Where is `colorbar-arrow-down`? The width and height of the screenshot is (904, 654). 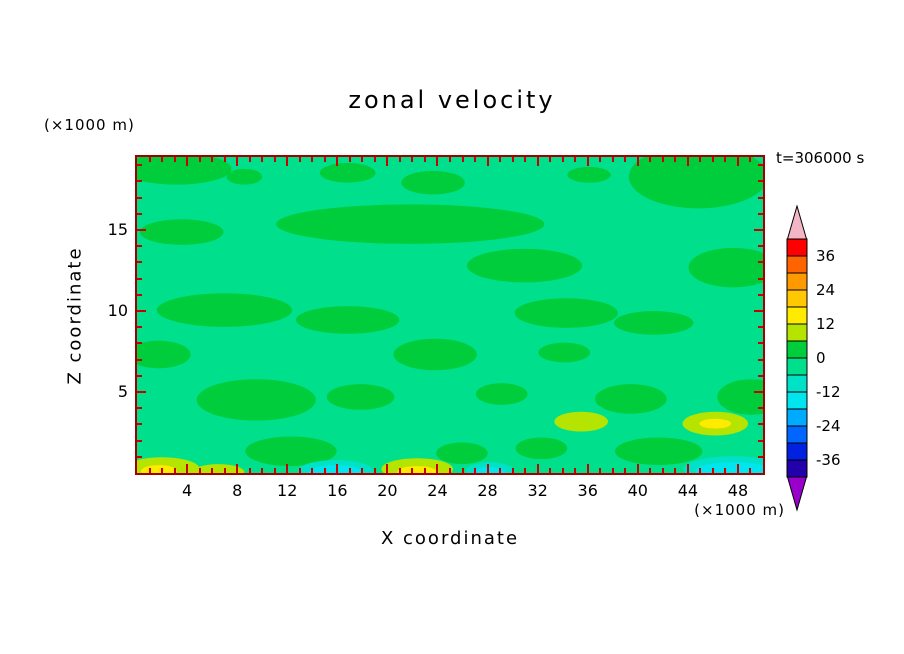
colorbar-arrow-down is located at coordinates (797, 494).